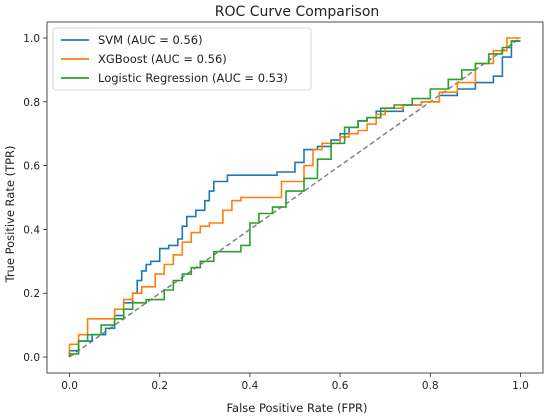  I want to click on x-tick-label: 0.6, so click(340, 386).